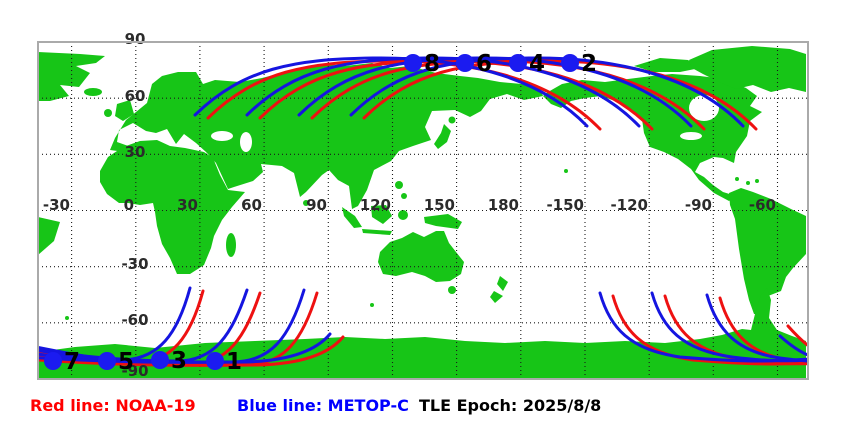  I want to click on landmass-newzealand-south, so click(496, 297).